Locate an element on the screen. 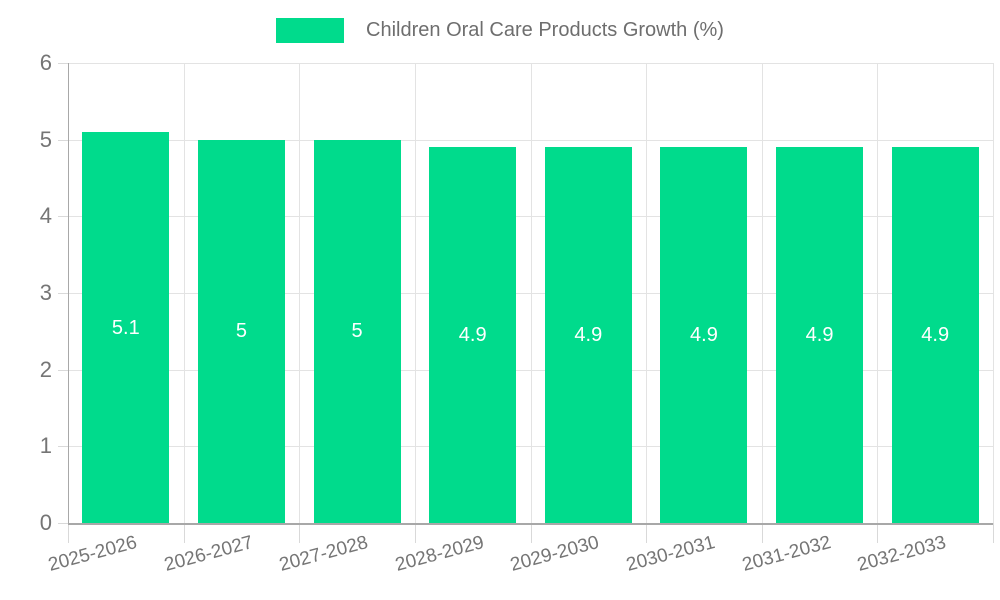 The image size is (1000, 600). y-tick-label: 5 is located at coordinates (45, 139).